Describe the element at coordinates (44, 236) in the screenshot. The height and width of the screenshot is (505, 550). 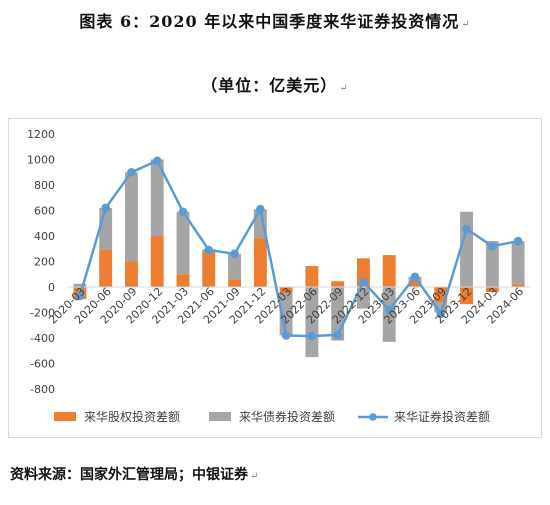
I see `y-tick-label: 400` at that location.